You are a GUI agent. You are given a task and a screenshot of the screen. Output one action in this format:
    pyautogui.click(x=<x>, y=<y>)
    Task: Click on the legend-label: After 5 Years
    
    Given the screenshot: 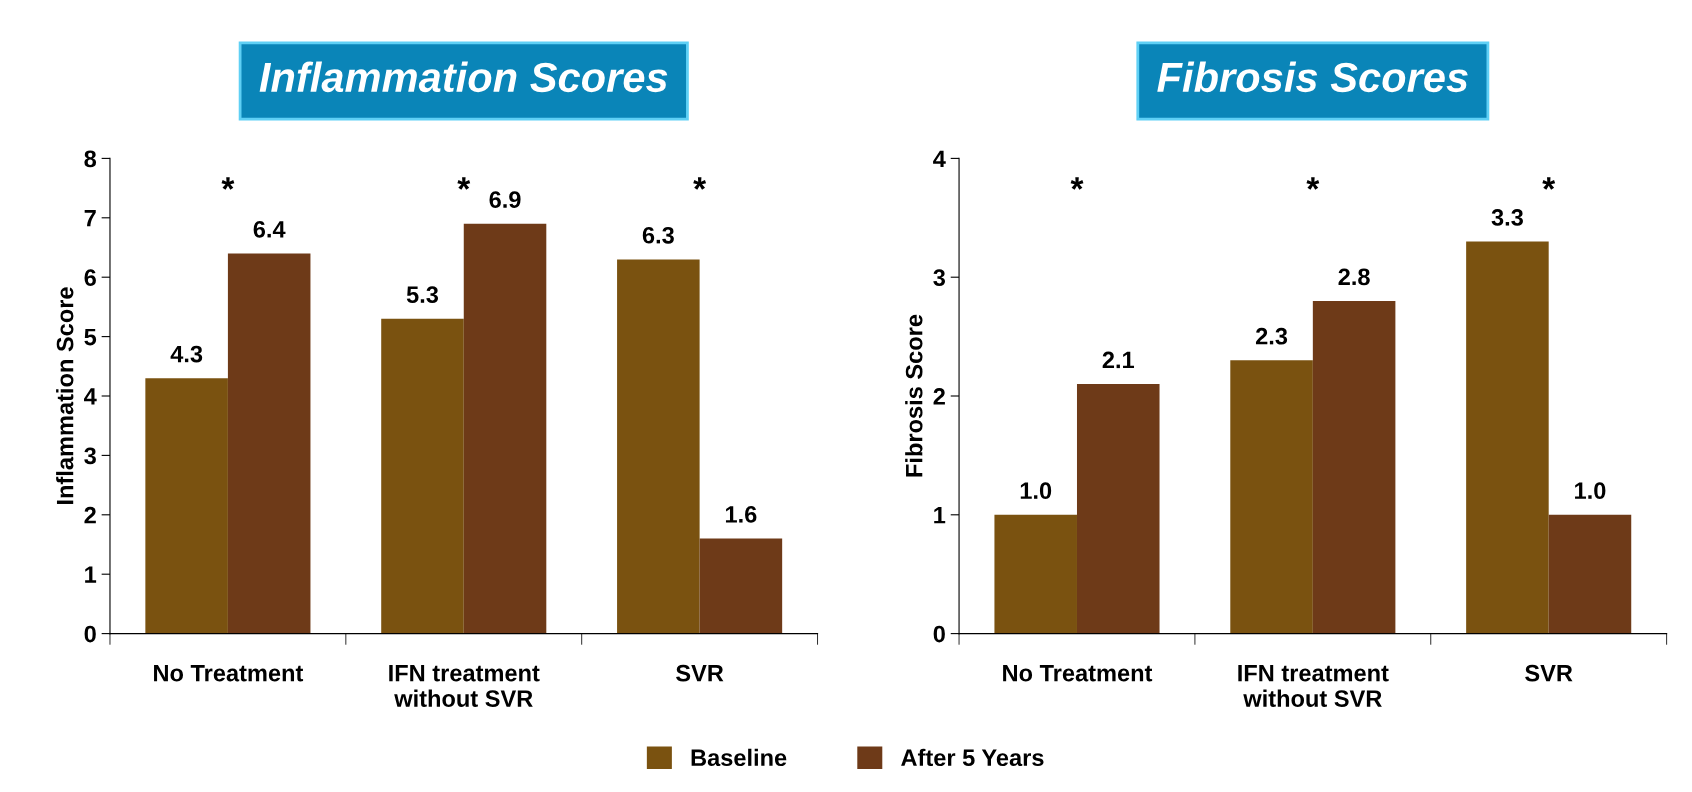 What is the action you would take?
    pyautogui.click(x=972, y=757)
    